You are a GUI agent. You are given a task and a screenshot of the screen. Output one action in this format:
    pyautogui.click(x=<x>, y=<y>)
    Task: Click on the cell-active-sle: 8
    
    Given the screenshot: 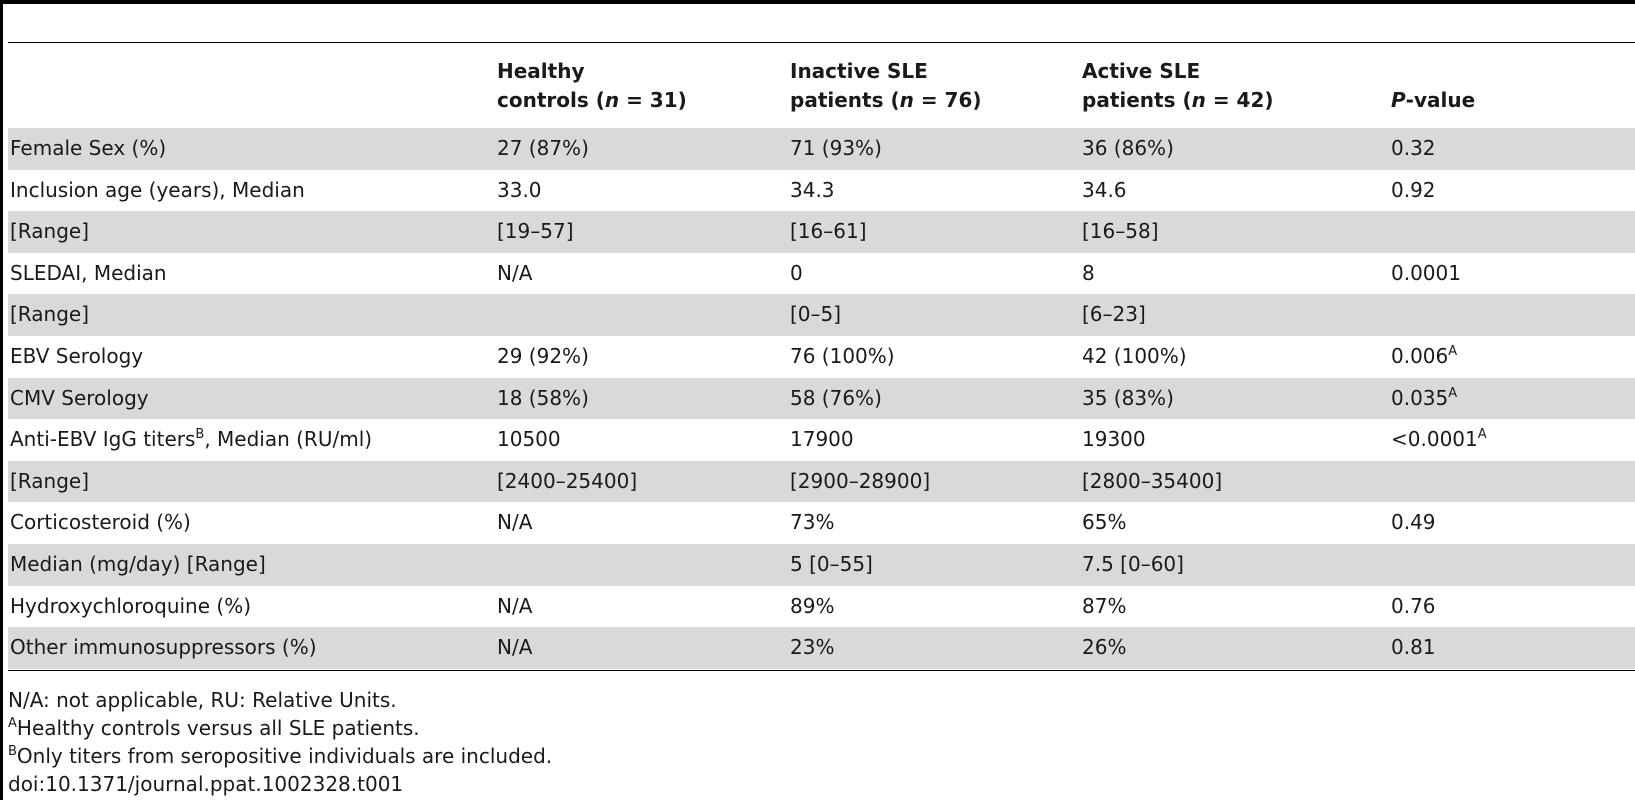 What is the action you would take?
    pyautogui.click(x=1088, y=272)
    